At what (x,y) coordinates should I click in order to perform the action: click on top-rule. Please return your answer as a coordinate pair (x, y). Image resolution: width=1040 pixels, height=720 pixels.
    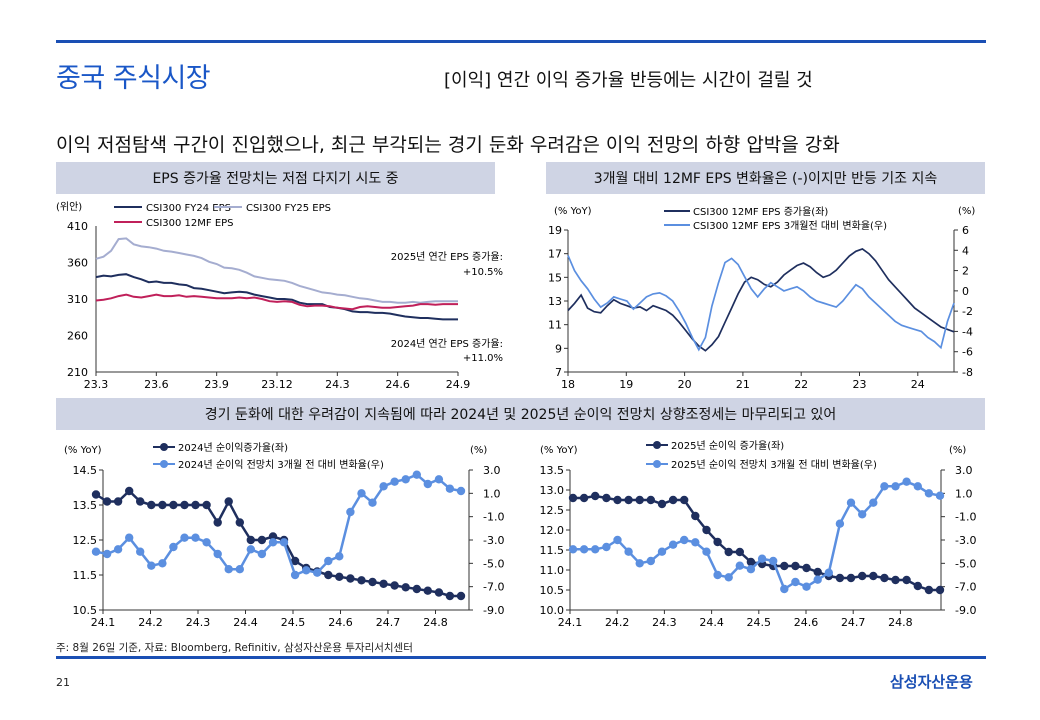
    Looking at the image, I should click on (521, 41).